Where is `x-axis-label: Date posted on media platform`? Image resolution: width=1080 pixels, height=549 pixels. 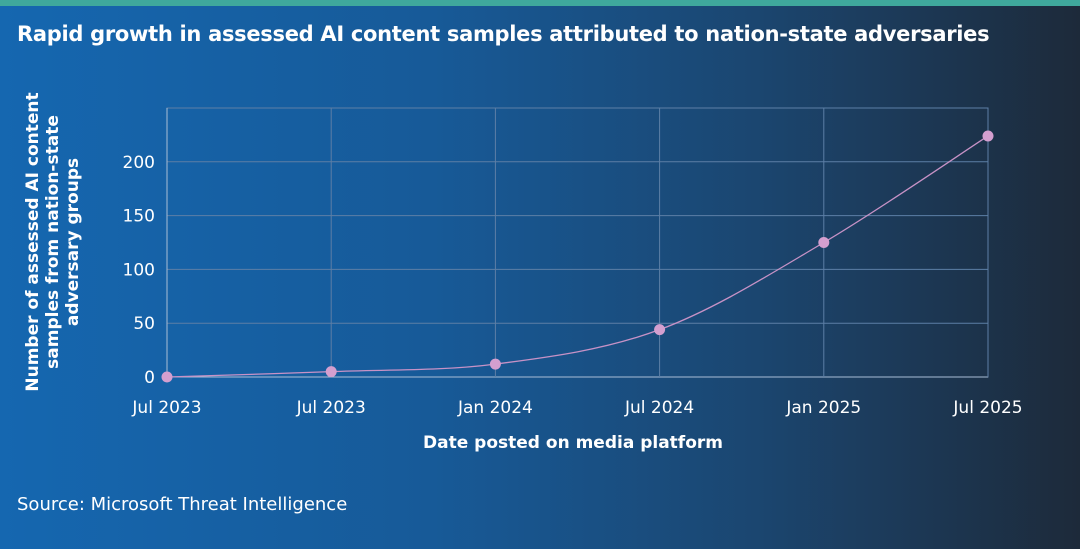
x-axis-label: Date posted on media platform is located at coordinates (573, 443).